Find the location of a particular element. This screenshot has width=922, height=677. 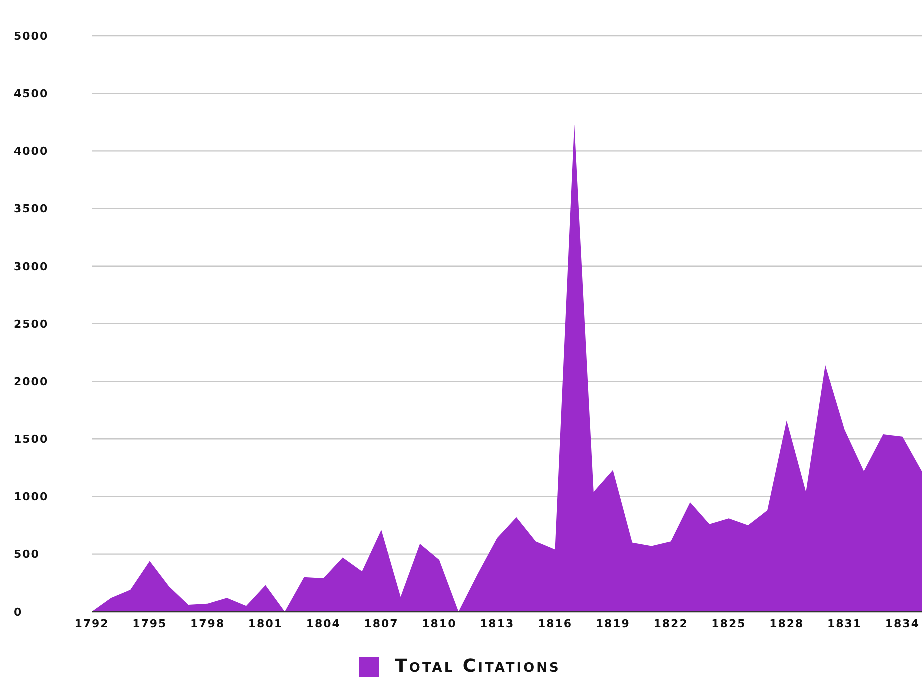

x-tick-label: 1807 is located at coordinates (381, 624).